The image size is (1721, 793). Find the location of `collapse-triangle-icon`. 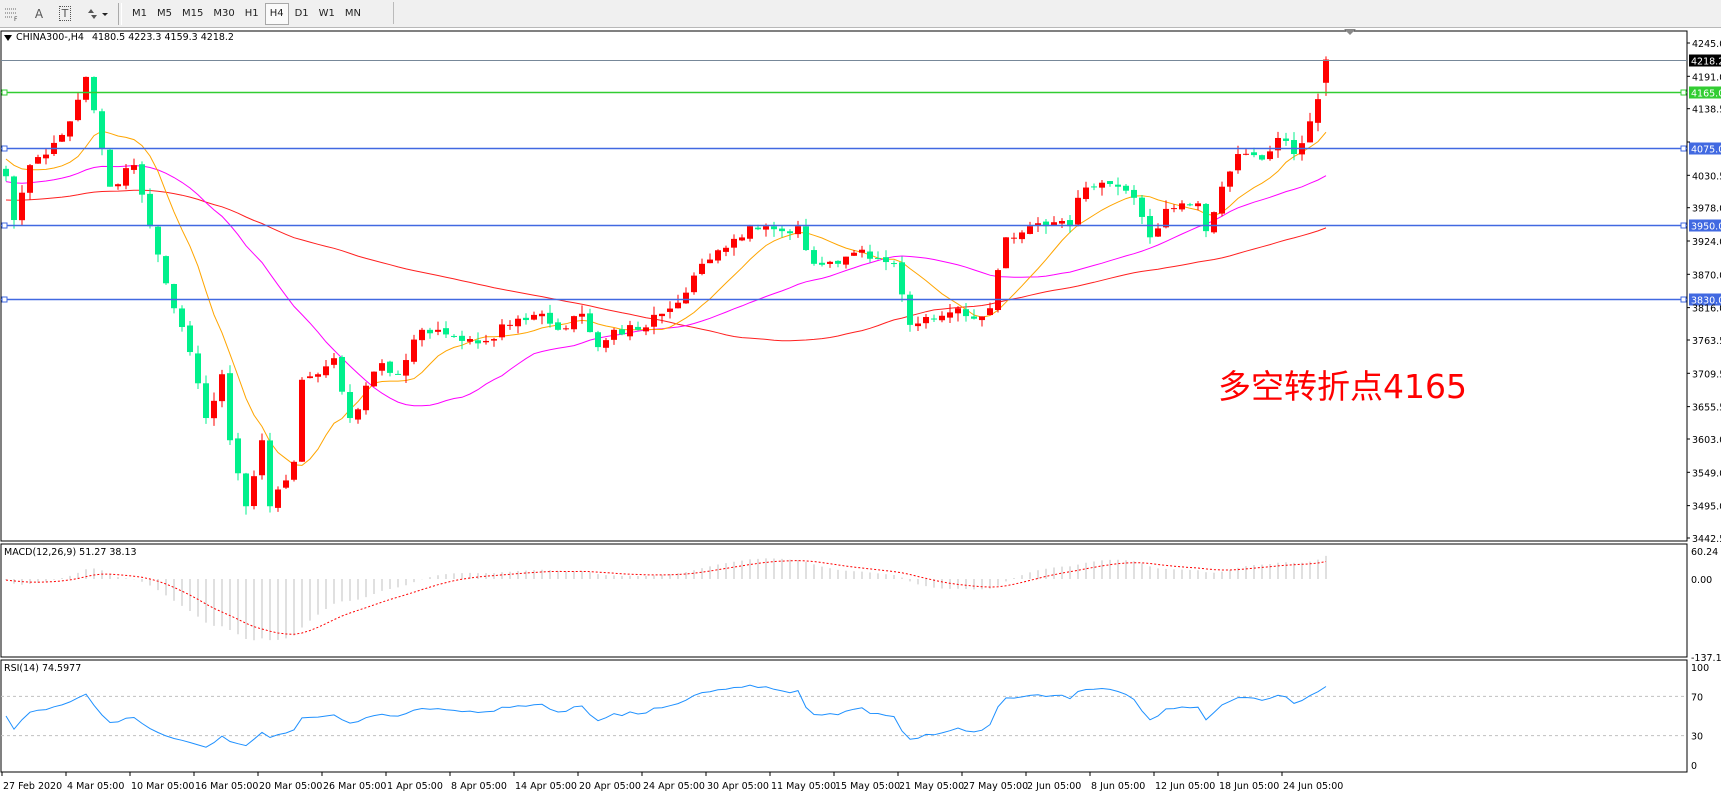

collapse-triangle-icon is located at coordinates (8, 37).